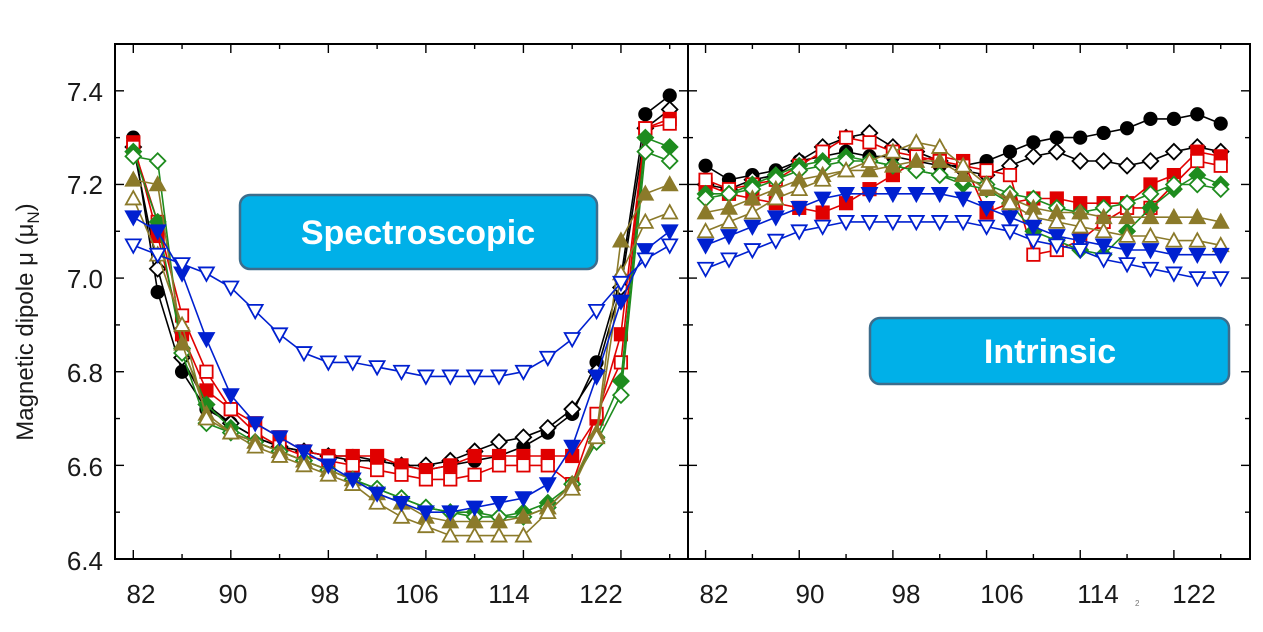 The height and width of the screenshot is (632, 1263). What do you see at coordinates (1193, 594) in the screenshot?
I see `x-tick-label: 122` at bounding box center [1193, 594].